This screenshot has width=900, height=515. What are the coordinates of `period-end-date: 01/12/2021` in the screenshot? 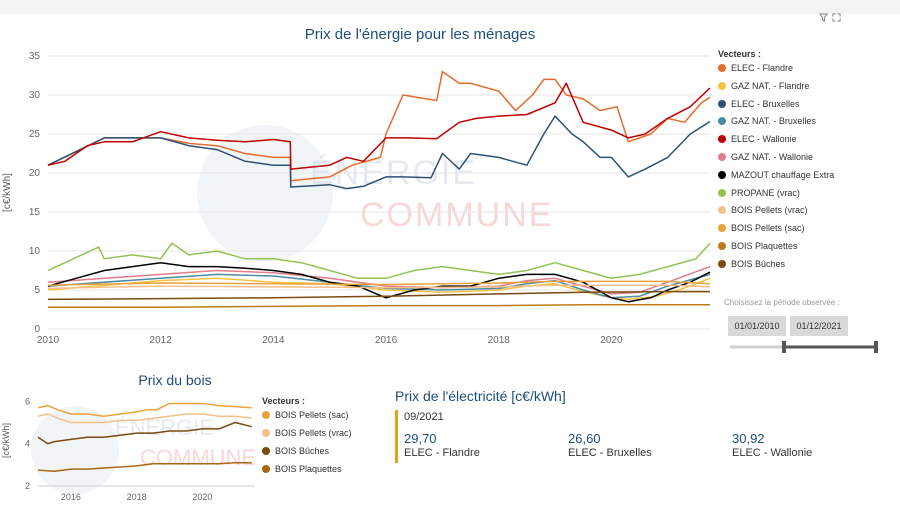 It's located at (819, 326).